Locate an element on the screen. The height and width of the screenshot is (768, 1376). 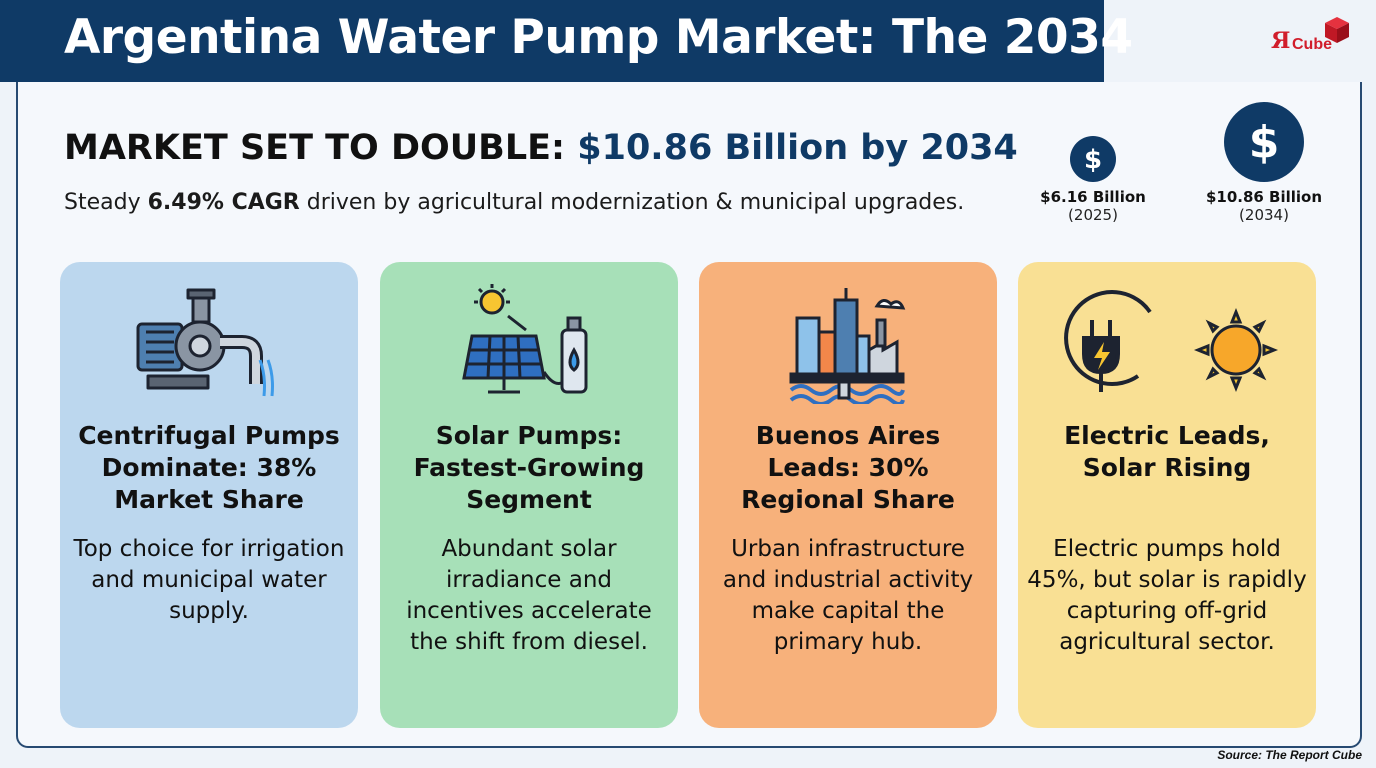
card-title: Electric Leads, Solar Rising is located at coordinates (1167, 451).